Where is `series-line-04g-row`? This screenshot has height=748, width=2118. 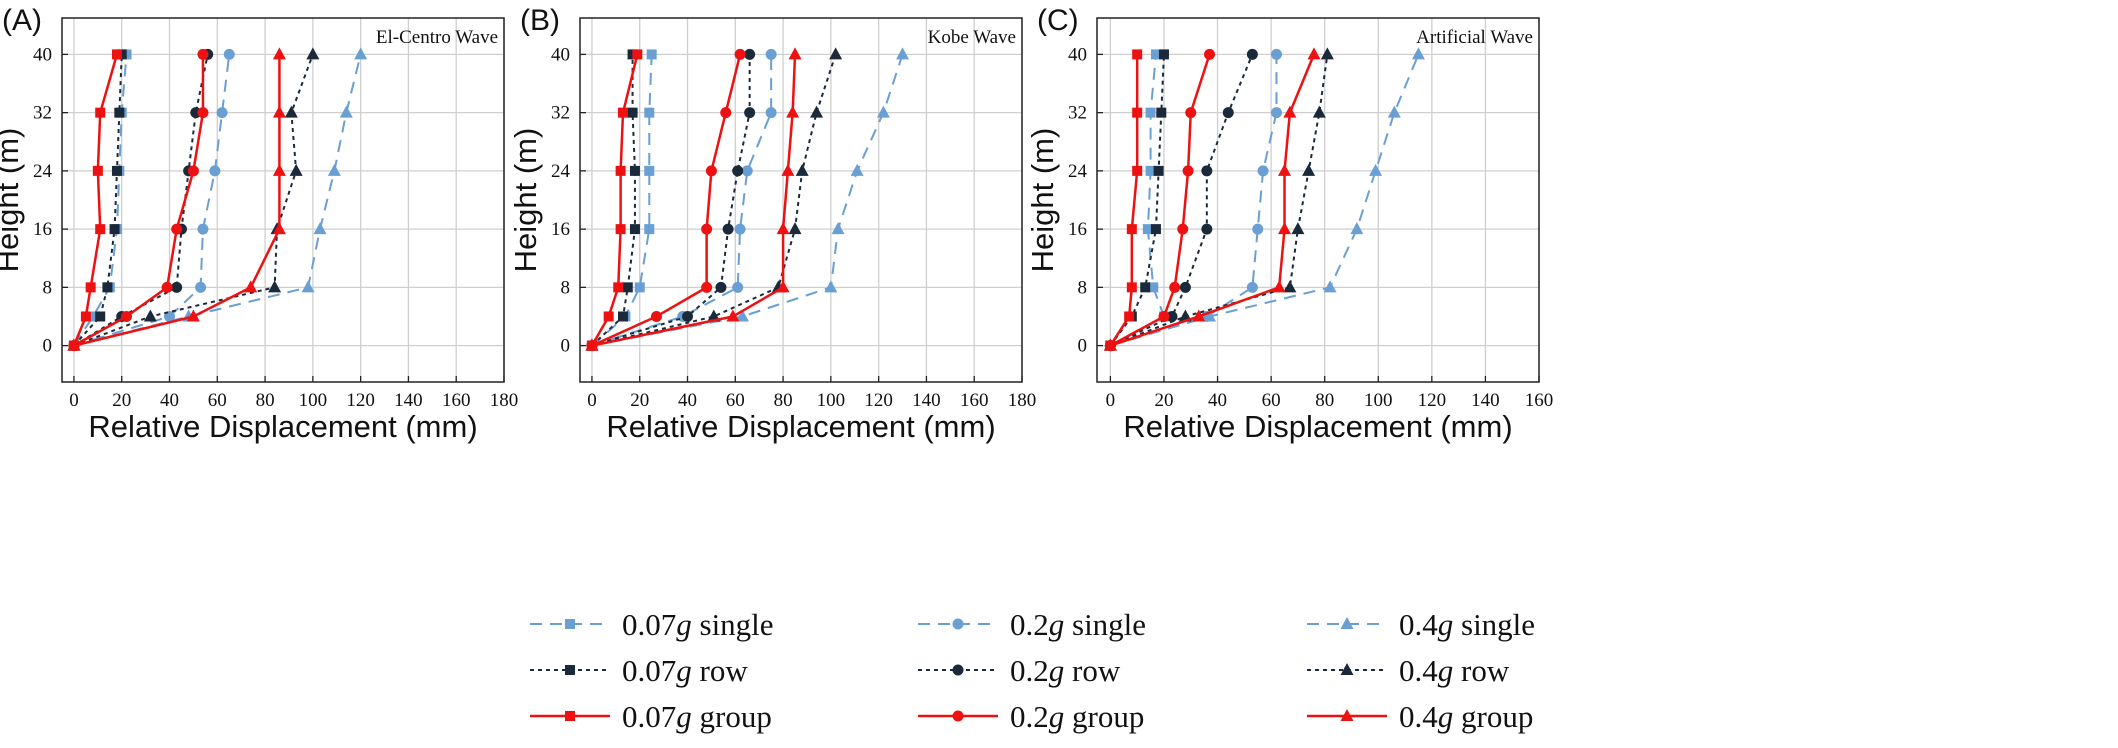
series-line-04g-row is located at coordinates (193, 200).